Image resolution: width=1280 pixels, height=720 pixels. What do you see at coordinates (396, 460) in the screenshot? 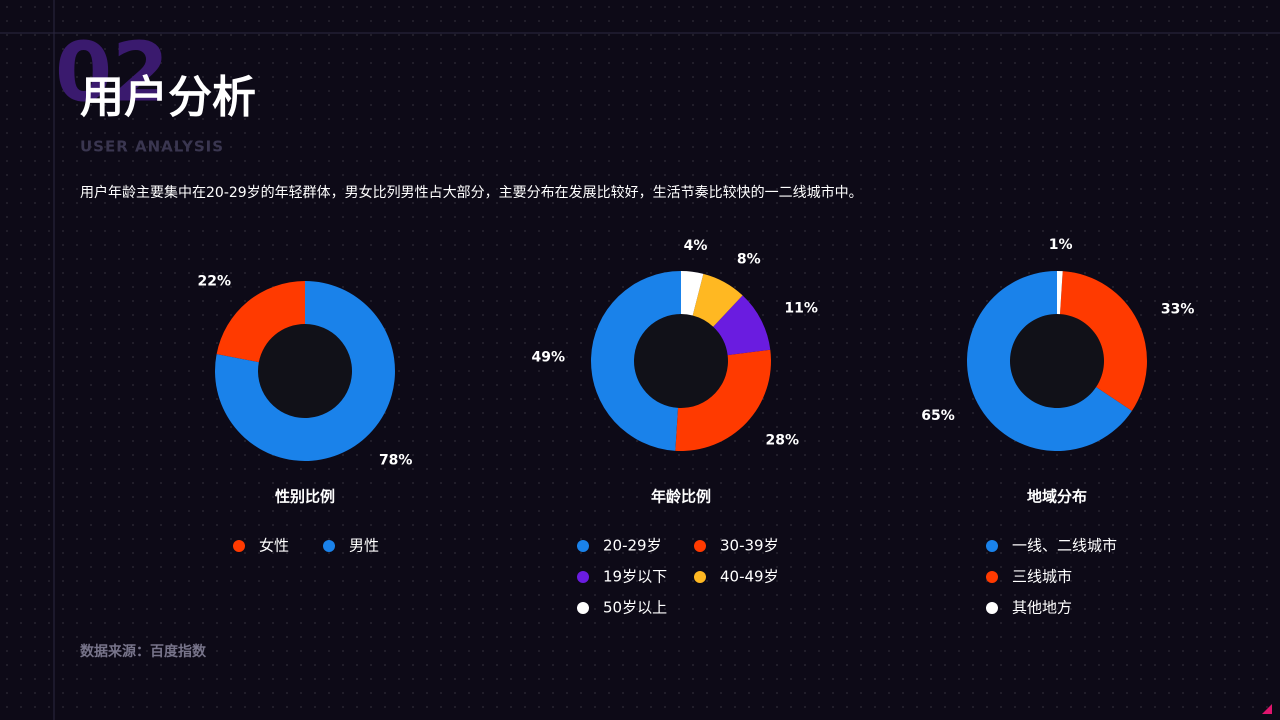
I see `data-label: 78%` at bounding box center [396, 460].